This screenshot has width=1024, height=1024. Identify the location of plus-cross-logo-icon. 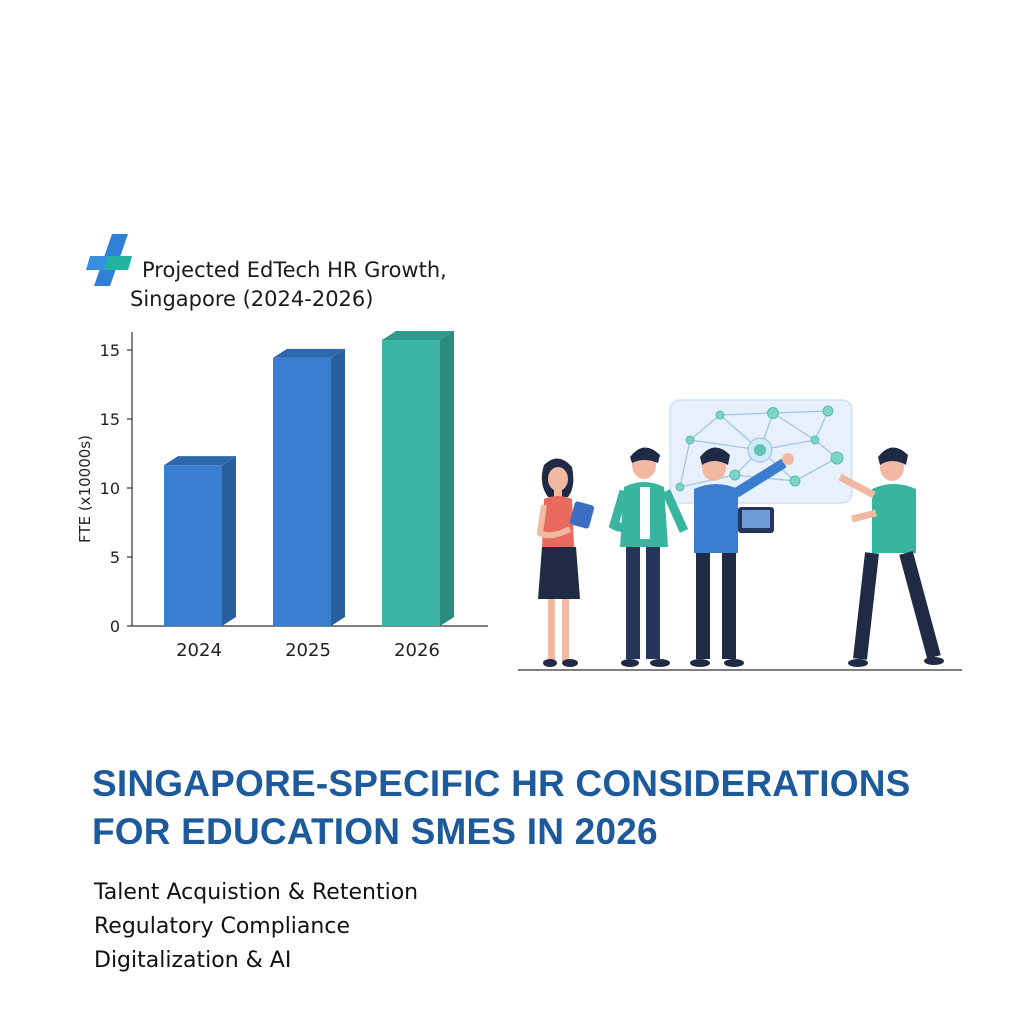
(109, 260).